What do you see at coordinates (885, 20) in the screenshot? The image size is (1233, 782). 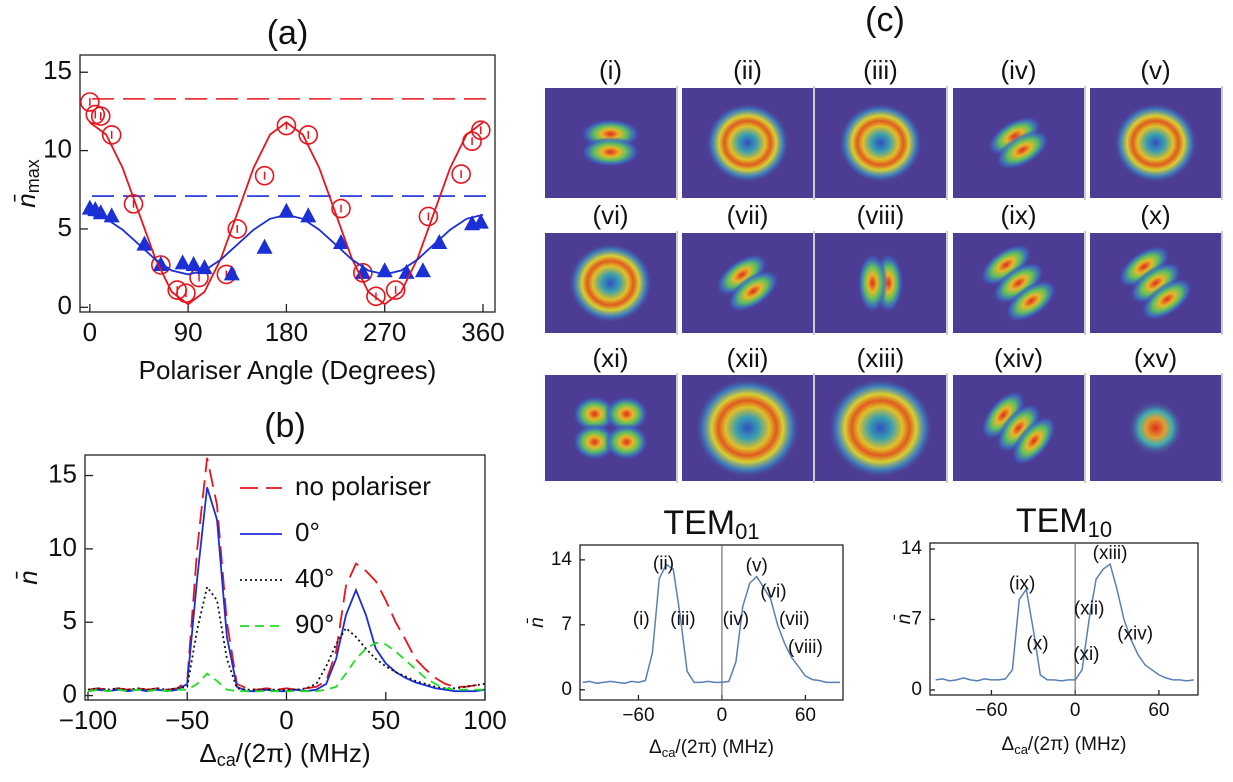 I see `panel-title: (c)` at bounding box center [885, 20].